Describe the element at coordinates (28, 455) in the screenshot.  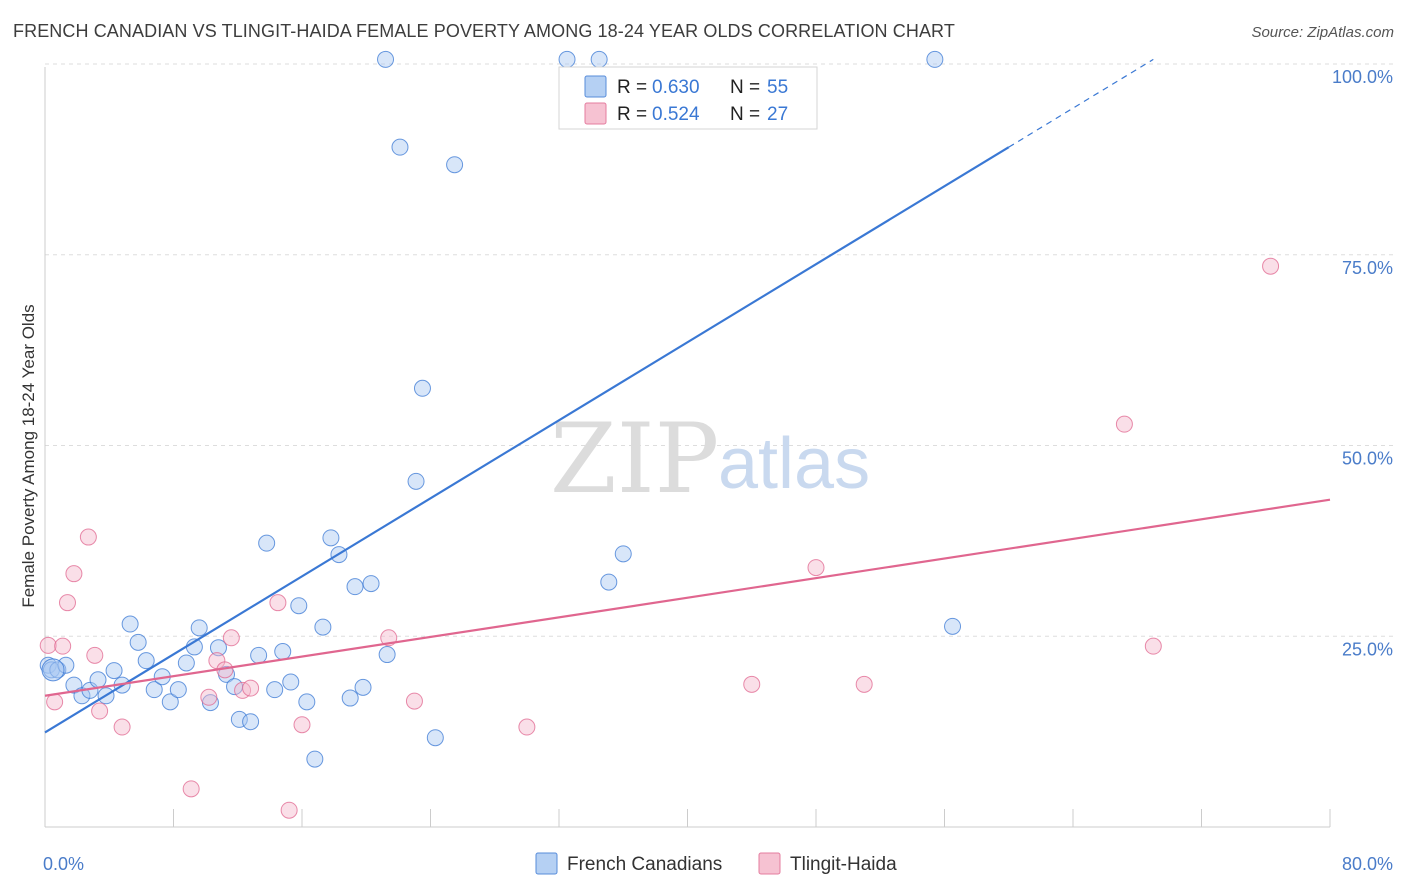
I see `y-axis-title: Female Poverty Among 18-24 Year Olds` at that location.